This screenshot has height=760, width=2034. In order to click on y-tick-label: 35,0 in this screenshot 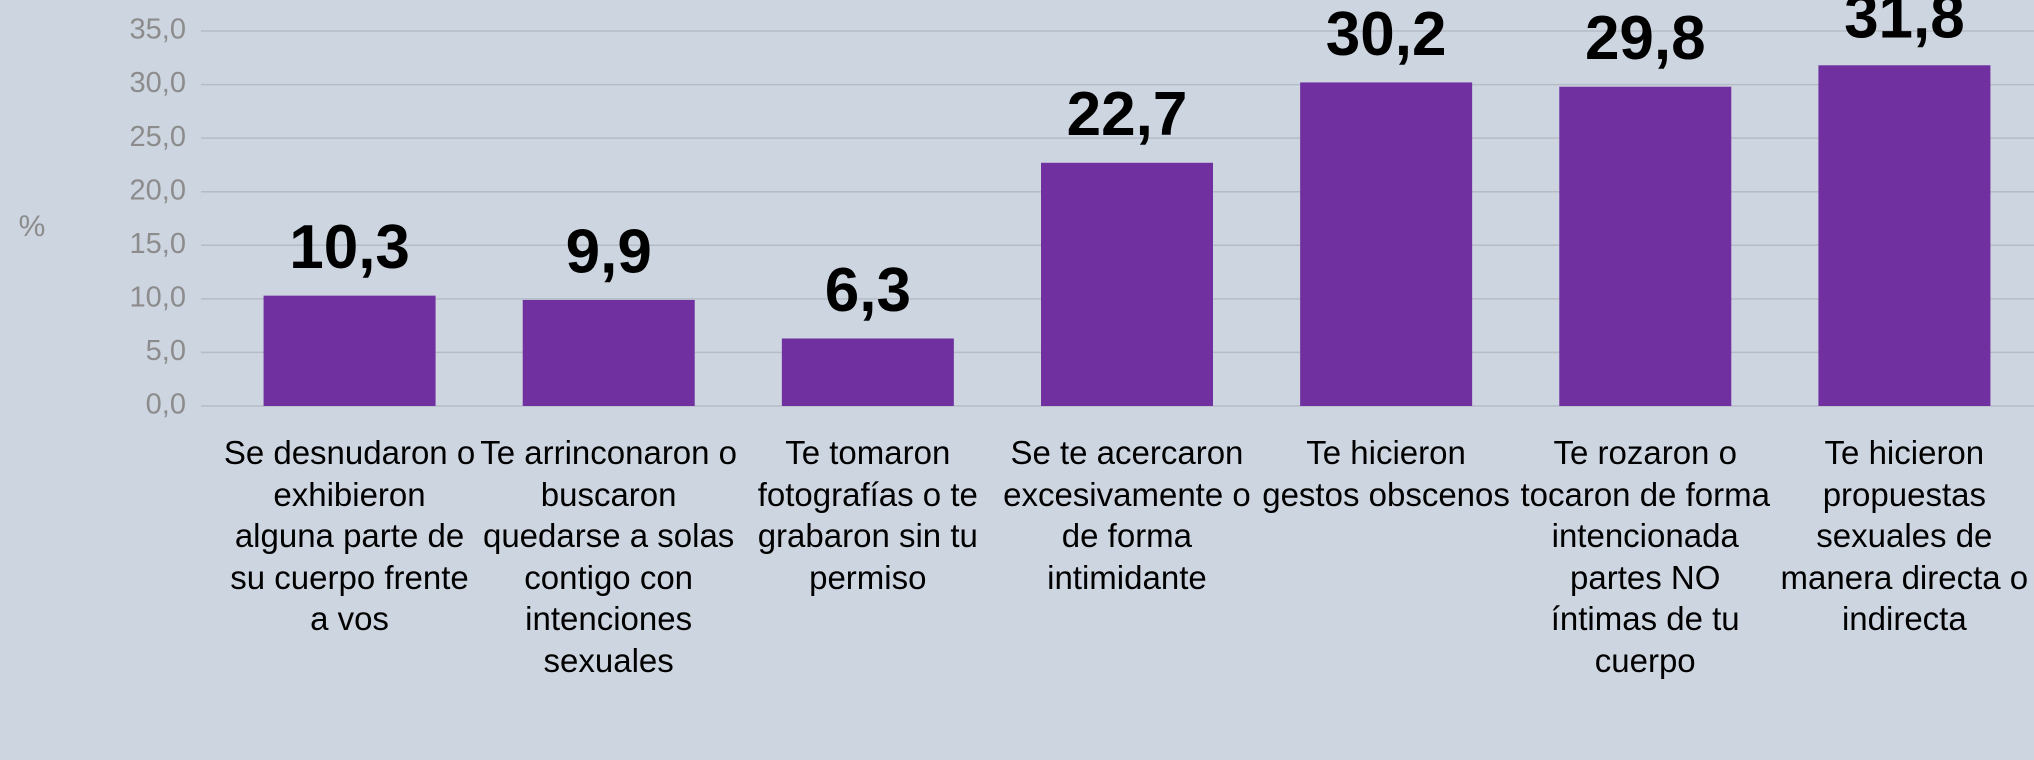, I will do `click(158, 30)`.